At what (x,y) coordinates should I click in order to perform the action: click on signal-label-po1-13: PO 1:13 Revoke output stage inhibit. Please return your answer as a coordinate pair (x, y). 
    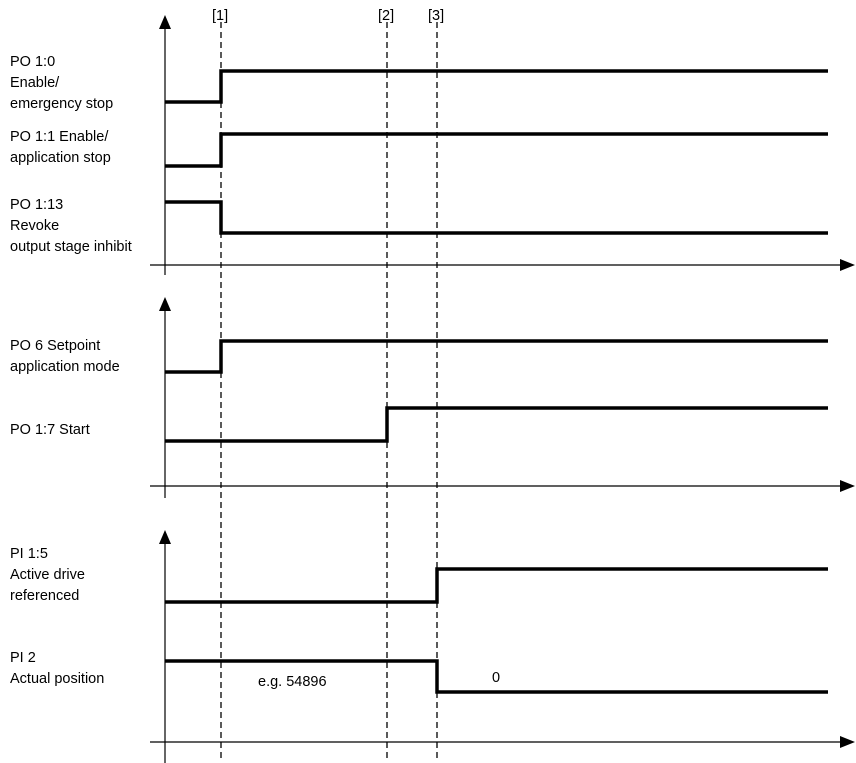
    Looking at the image, I should click on (71, 226).